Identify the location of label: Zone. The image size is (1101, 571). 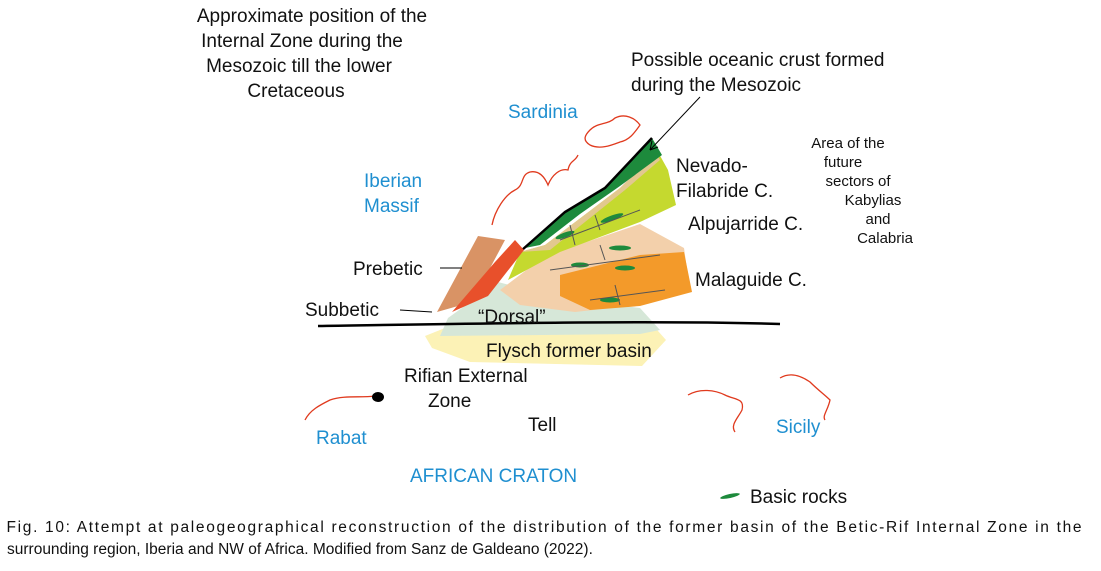
(449, 401).